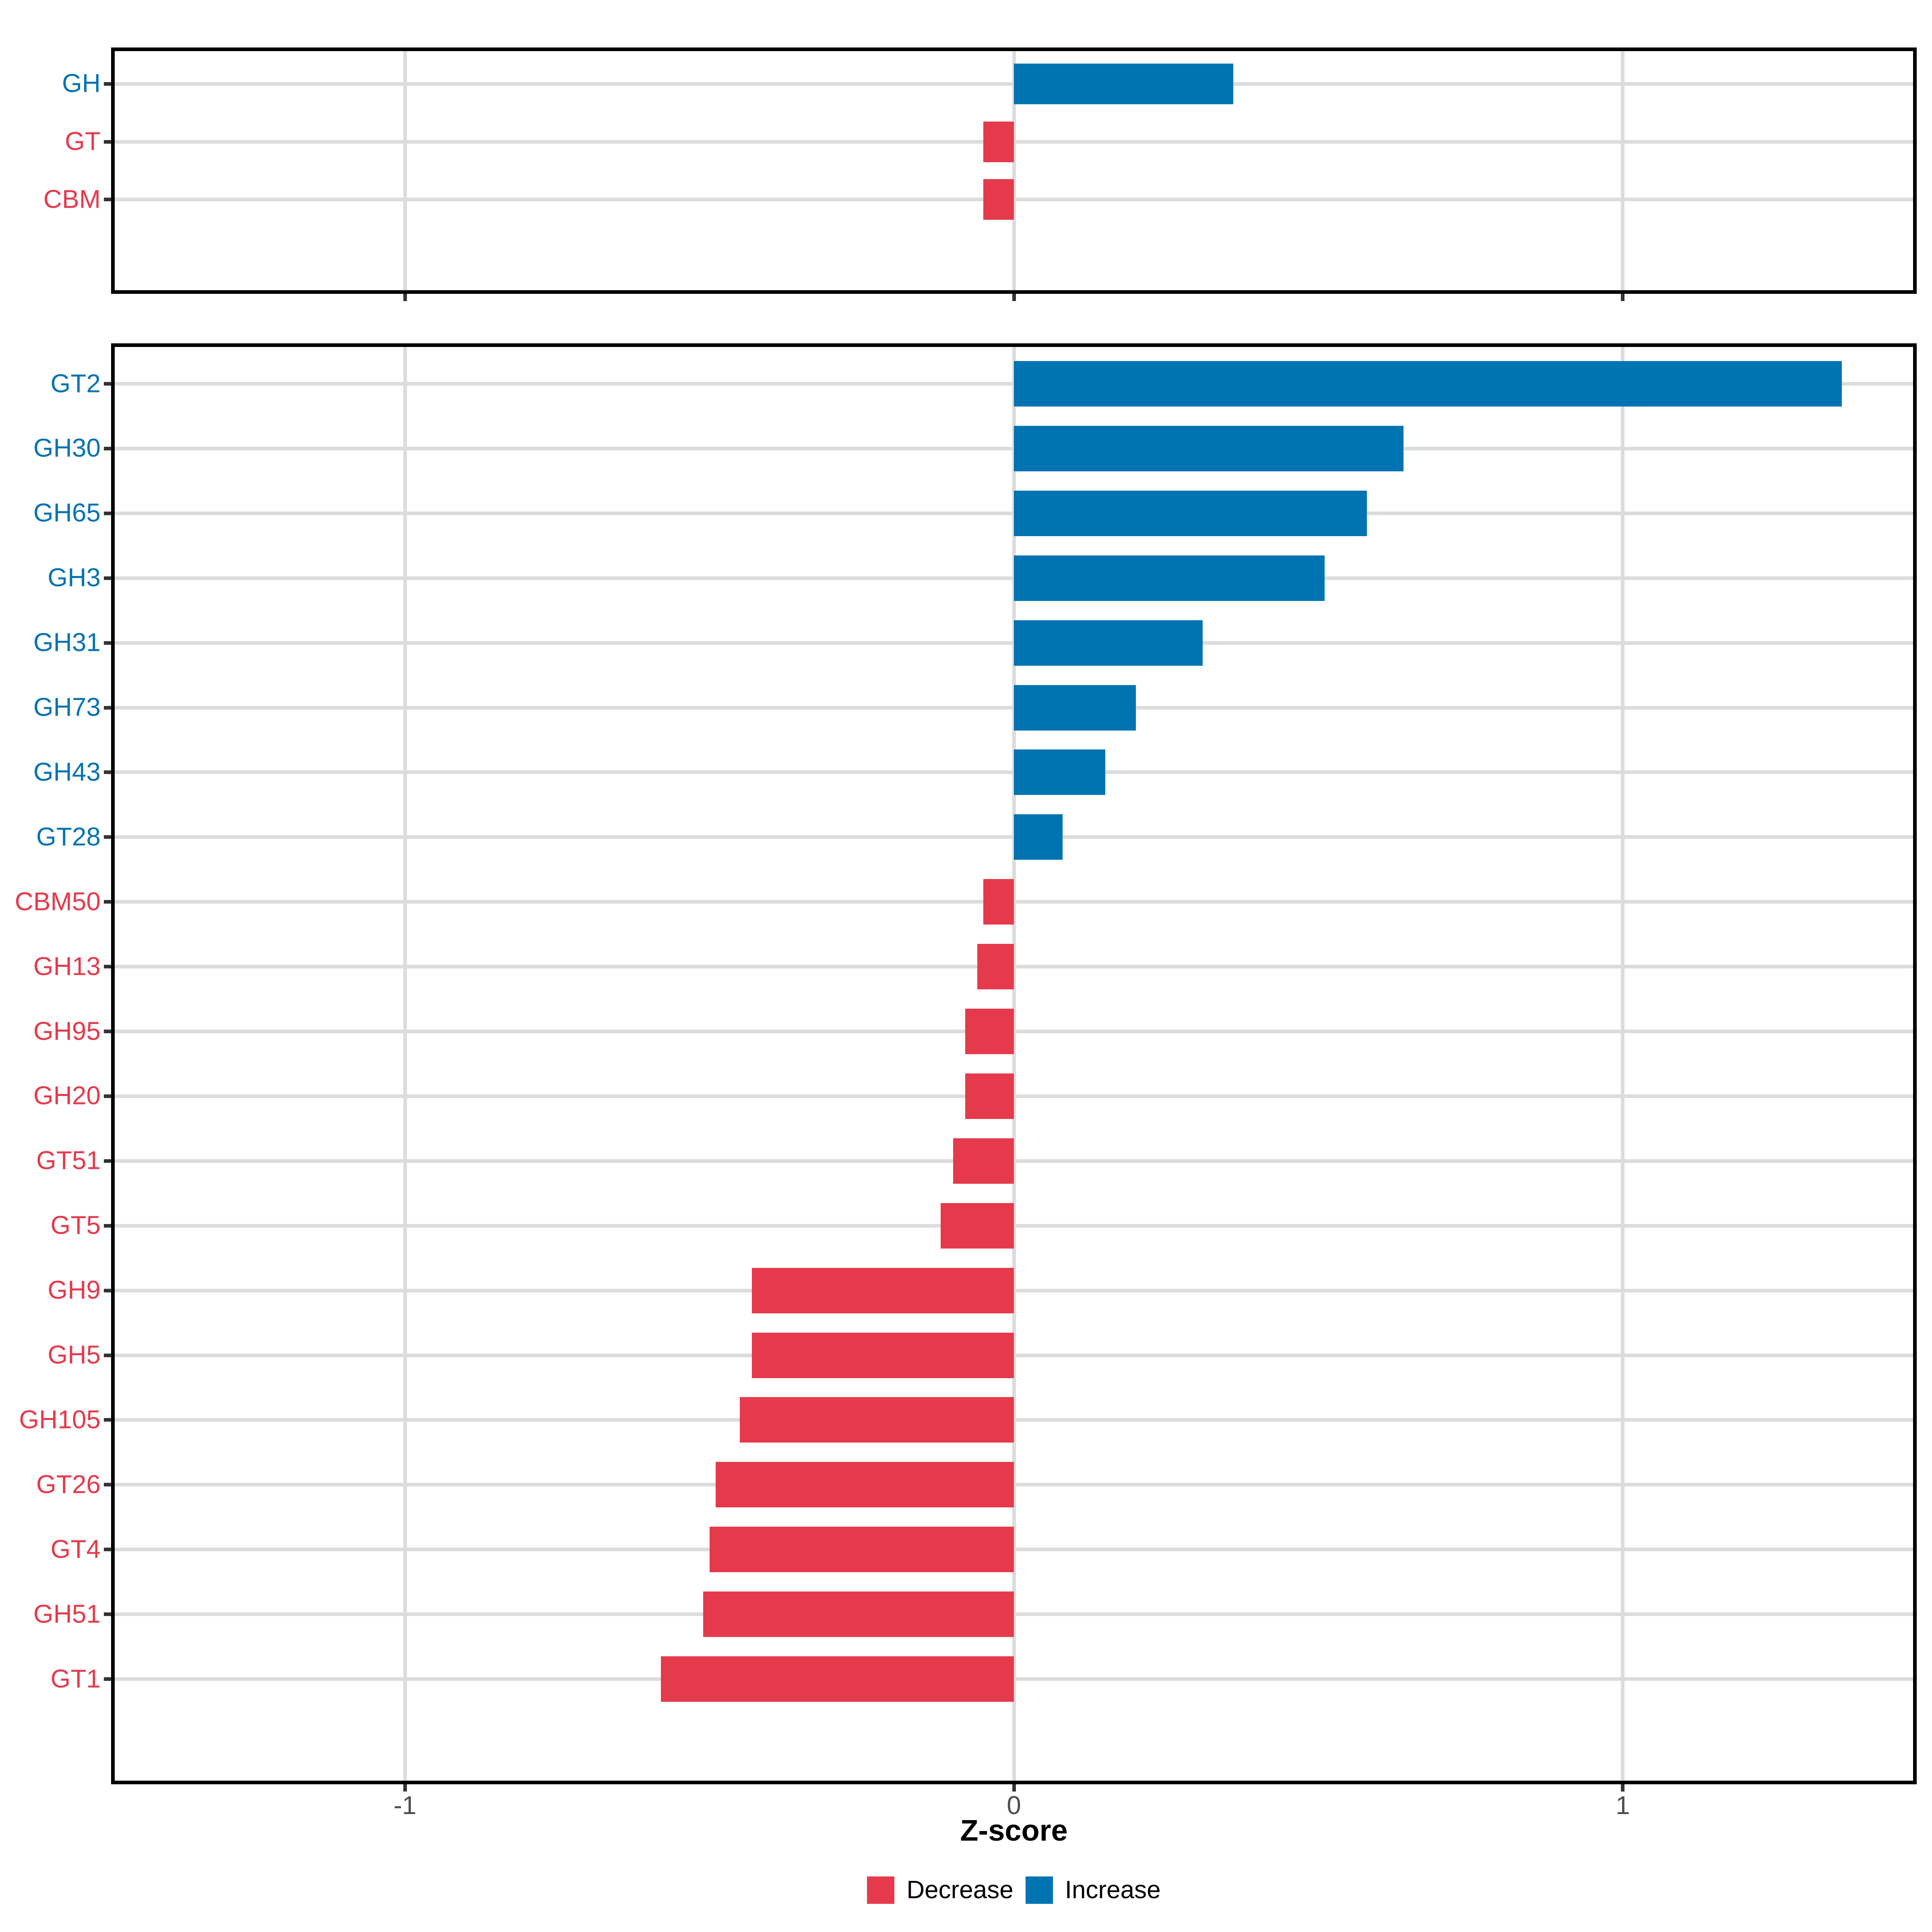  Describe the element at coordinates (67, 966) in the screenshot. I see `category-label-gh13: GH13` at that location.